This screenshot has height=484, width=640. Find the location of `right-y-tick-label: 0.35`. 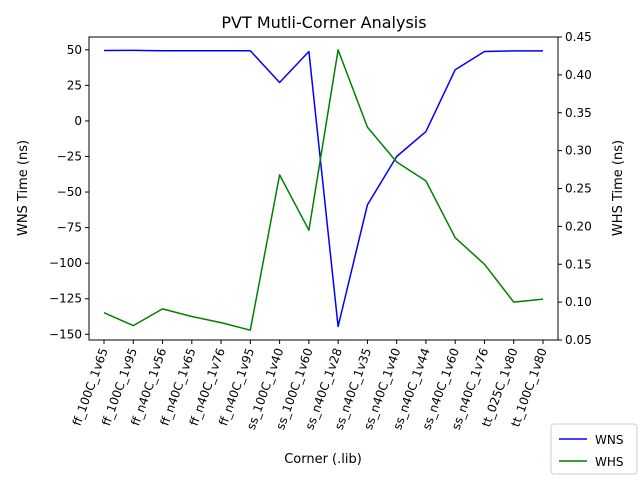

right-y-tick-label: 0.35 is located at coordinates (578, 113).